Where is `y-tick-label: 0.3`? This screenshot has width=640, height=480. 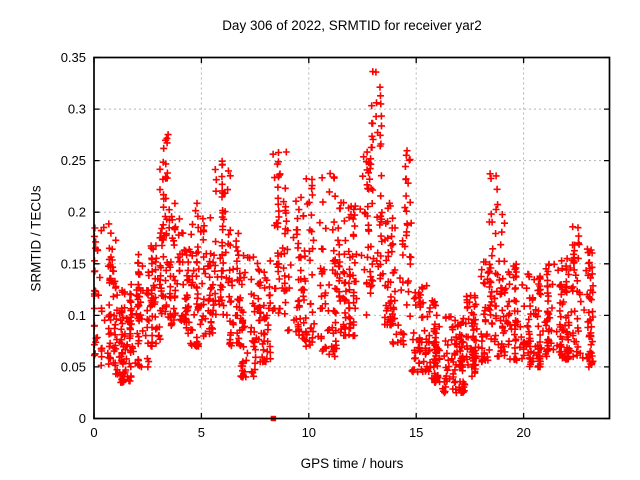
y-tick-label: 0.3 is located at coordinates (77, 109).